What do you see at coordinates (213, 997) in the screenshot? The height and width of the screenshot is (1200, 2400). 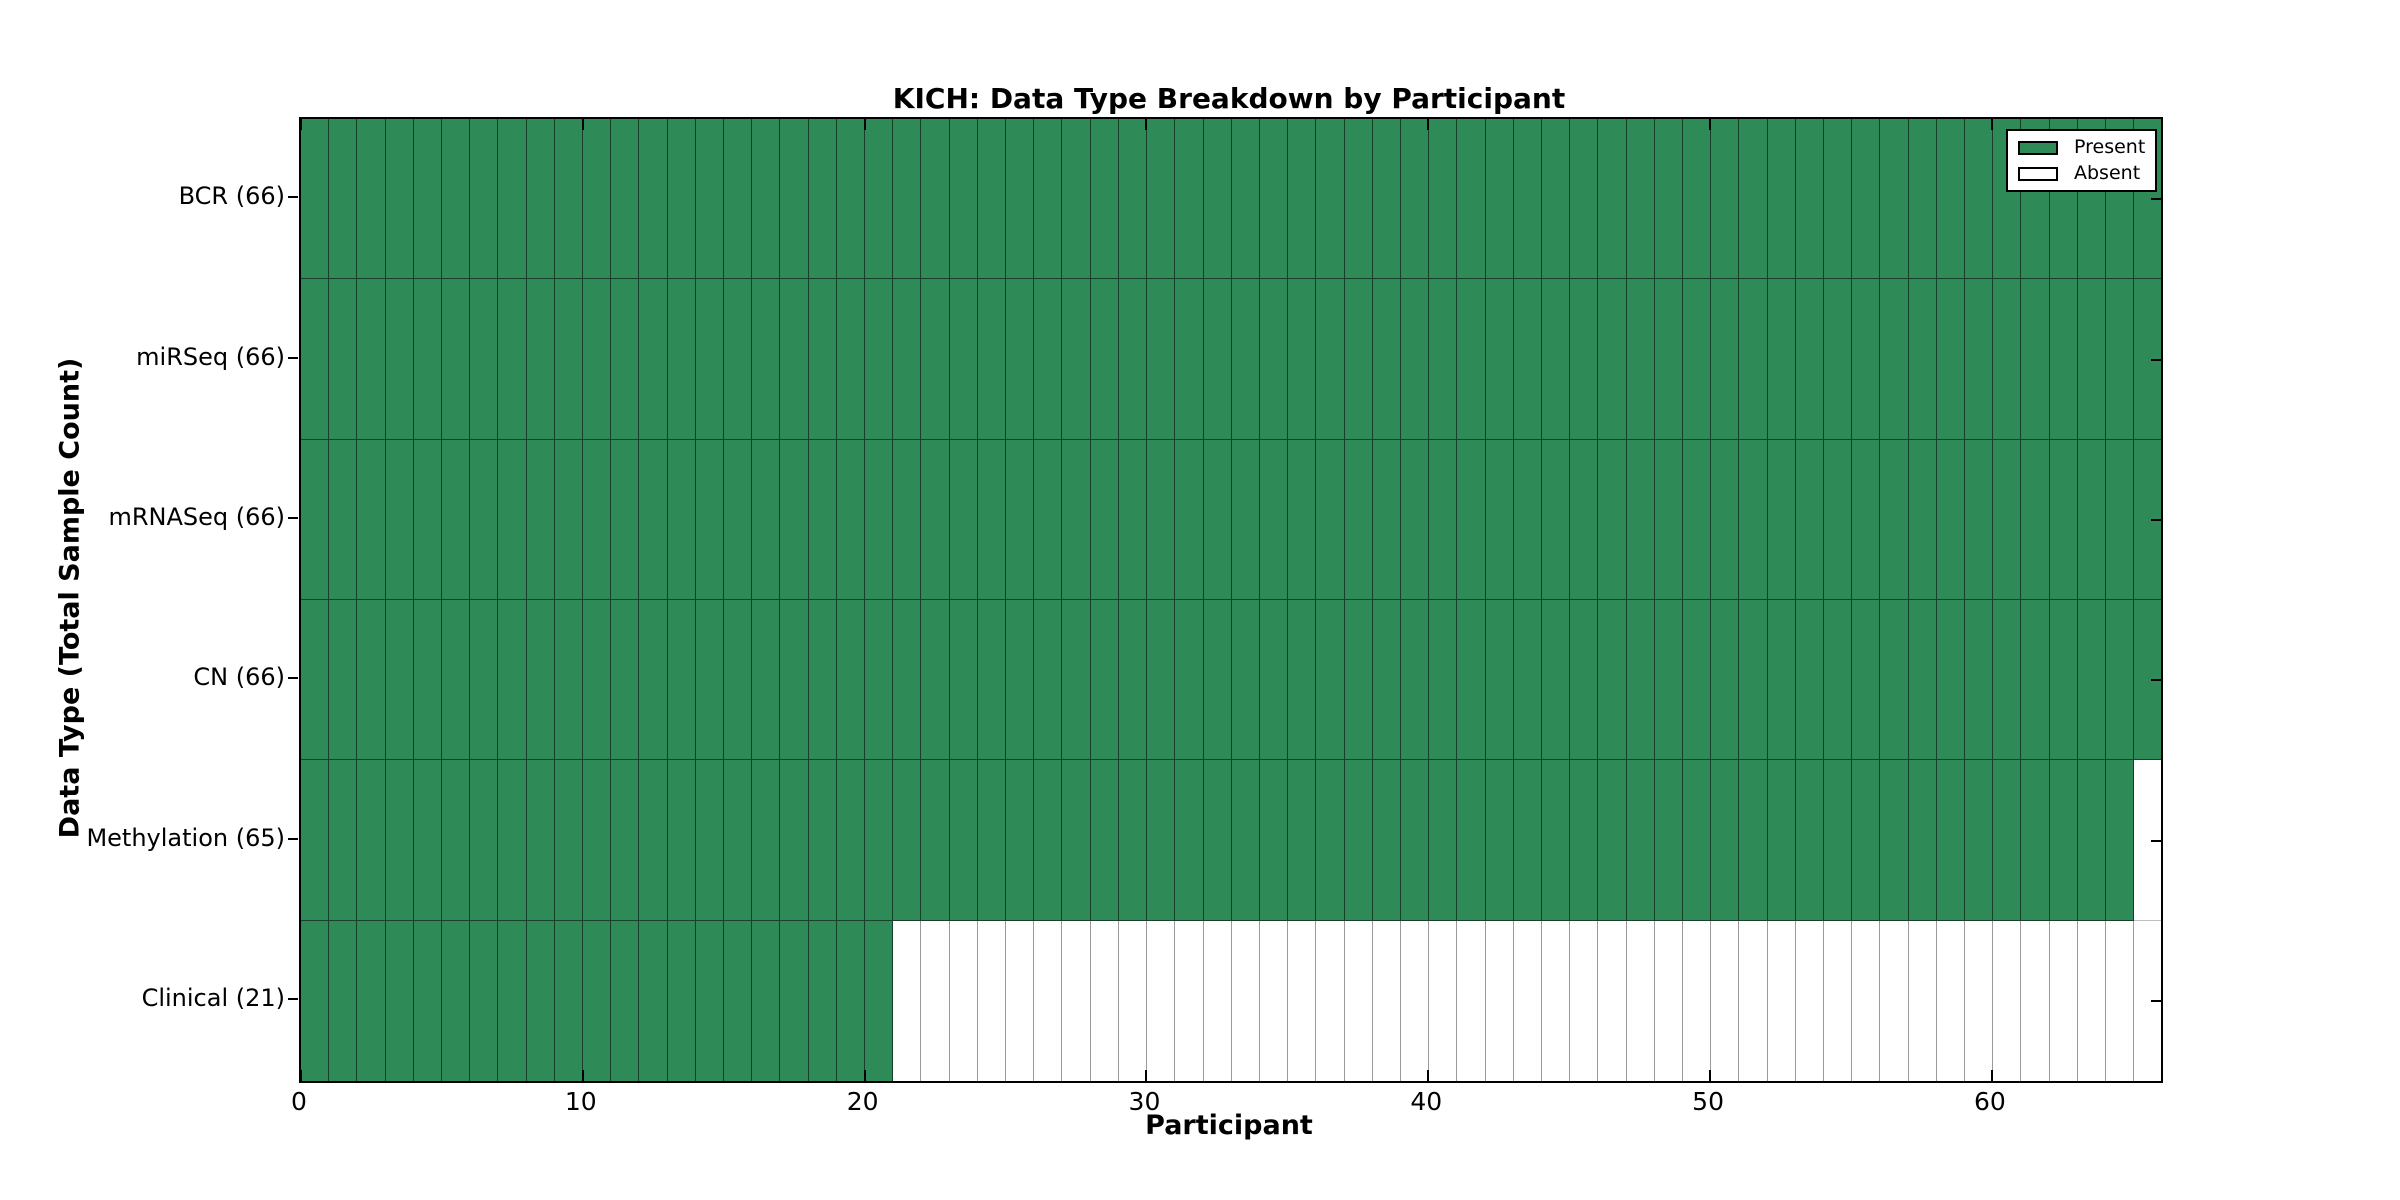 I see `y-tick-label: Clinical (21)` at bounding box center [213, 997].